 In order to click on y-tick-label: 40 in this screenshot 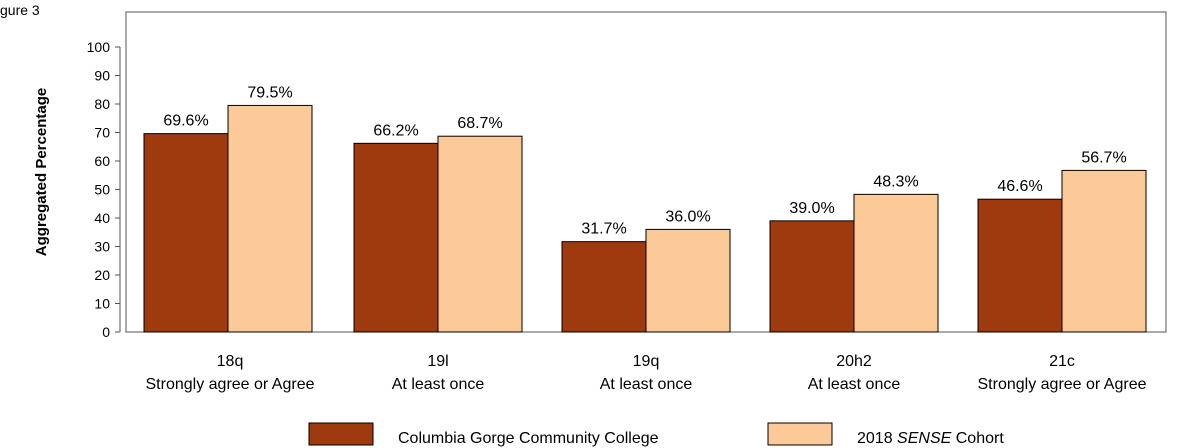, I will do `click(102, 218)`.